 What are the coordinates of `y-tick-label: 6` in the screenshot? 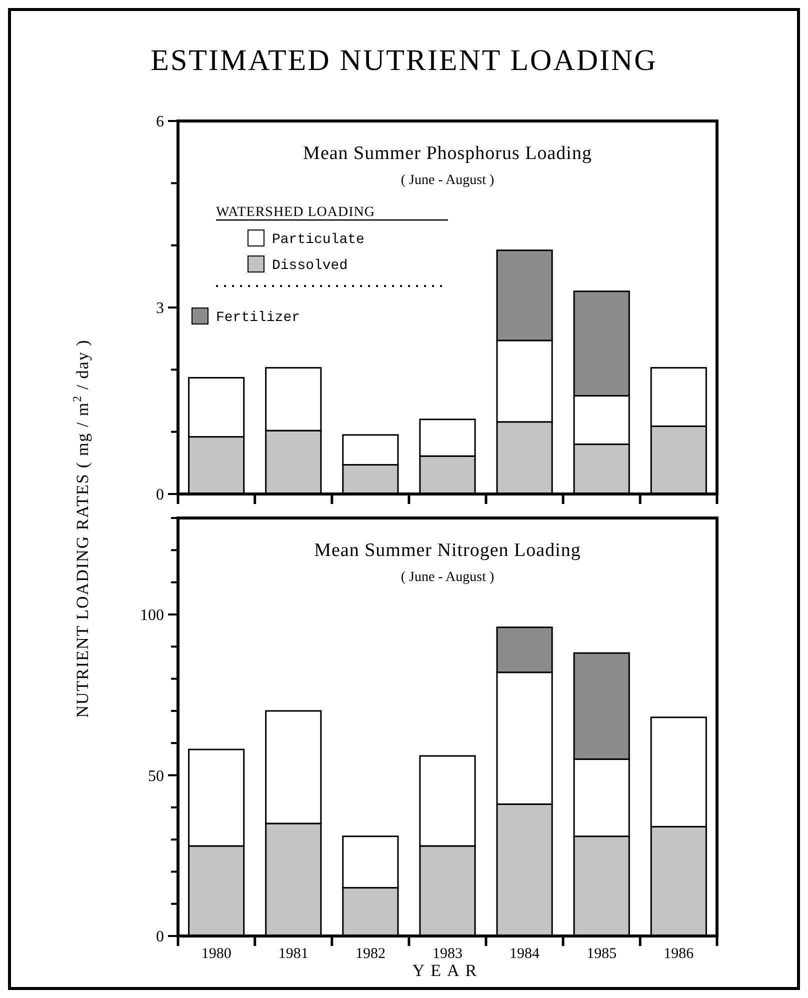 It's located at (160, 122).